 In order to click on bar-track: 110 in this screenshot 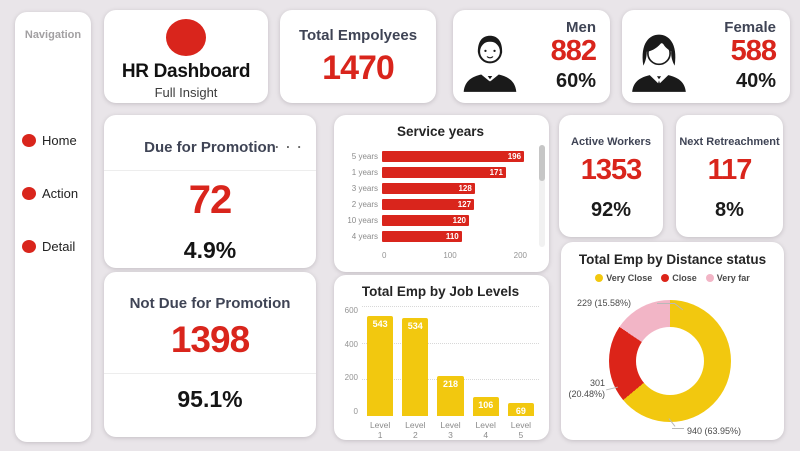, I will do `click(454, 236)`.